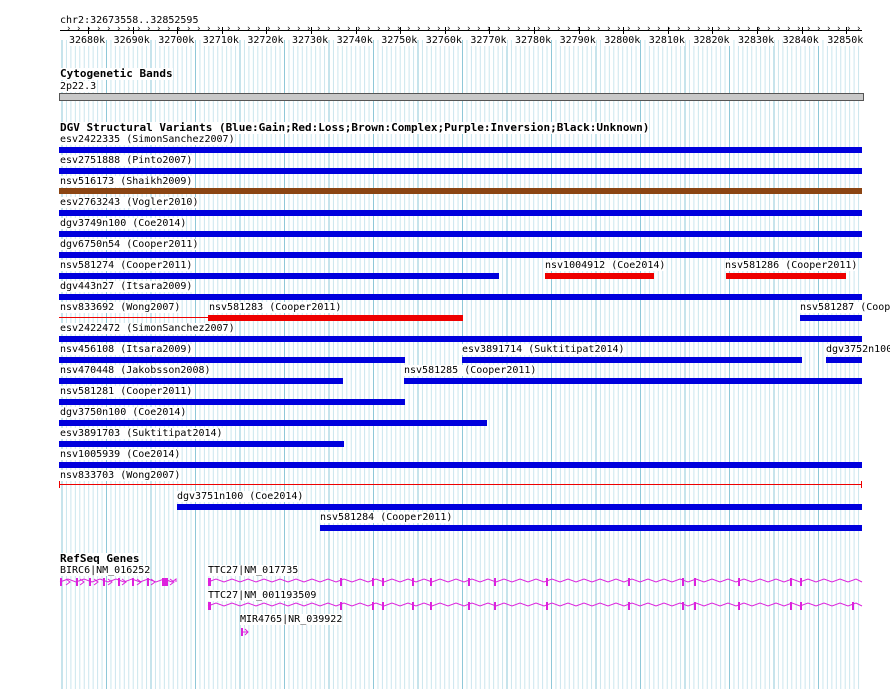  I want to click on variant-label: esv3891703 (Suktitipat2014), so click(141, 433).